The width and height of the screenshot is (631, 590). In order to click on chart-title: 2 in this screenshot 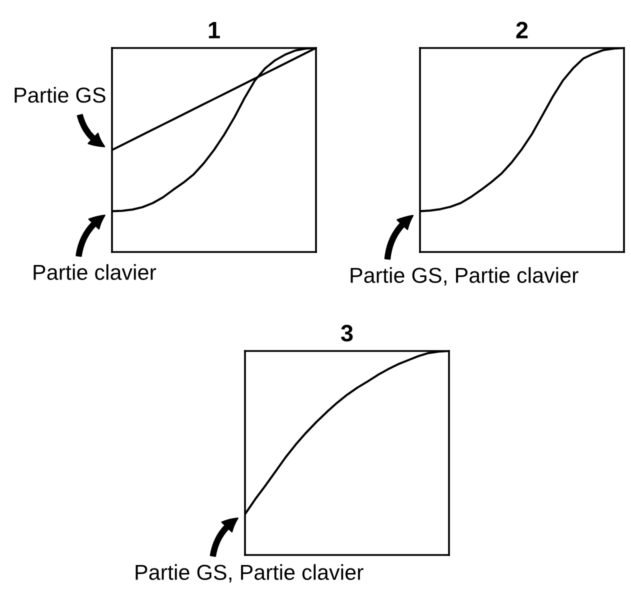, I will do `click(522, 30)`.